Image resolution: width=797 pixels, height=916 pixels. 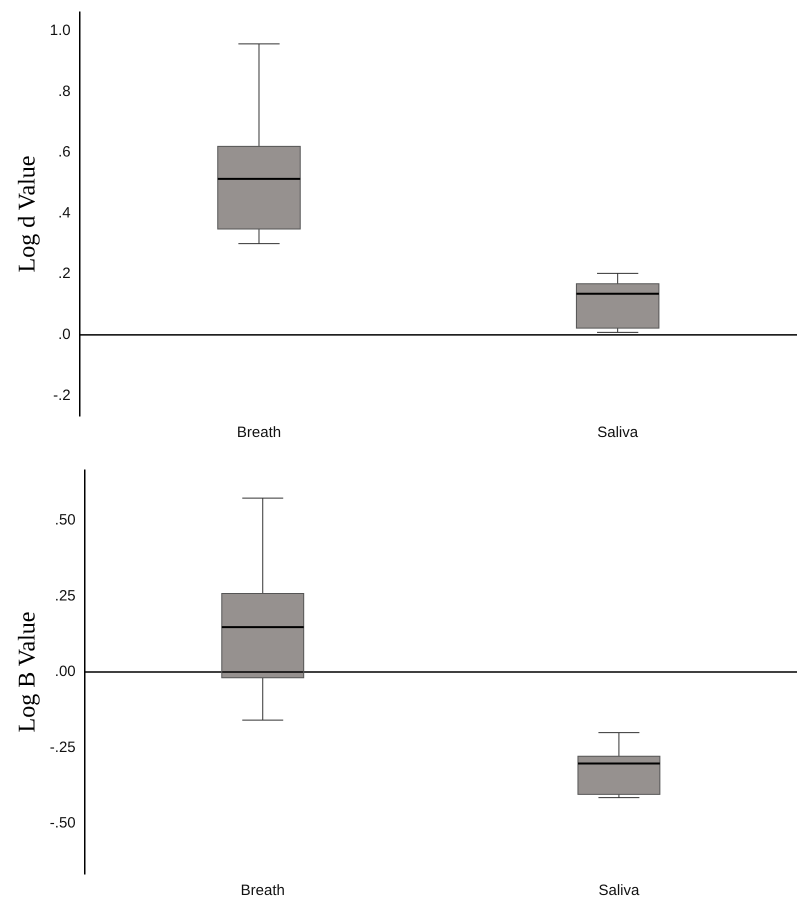 I want to click on y-tick-label: .6, so click(x=64, y=152).